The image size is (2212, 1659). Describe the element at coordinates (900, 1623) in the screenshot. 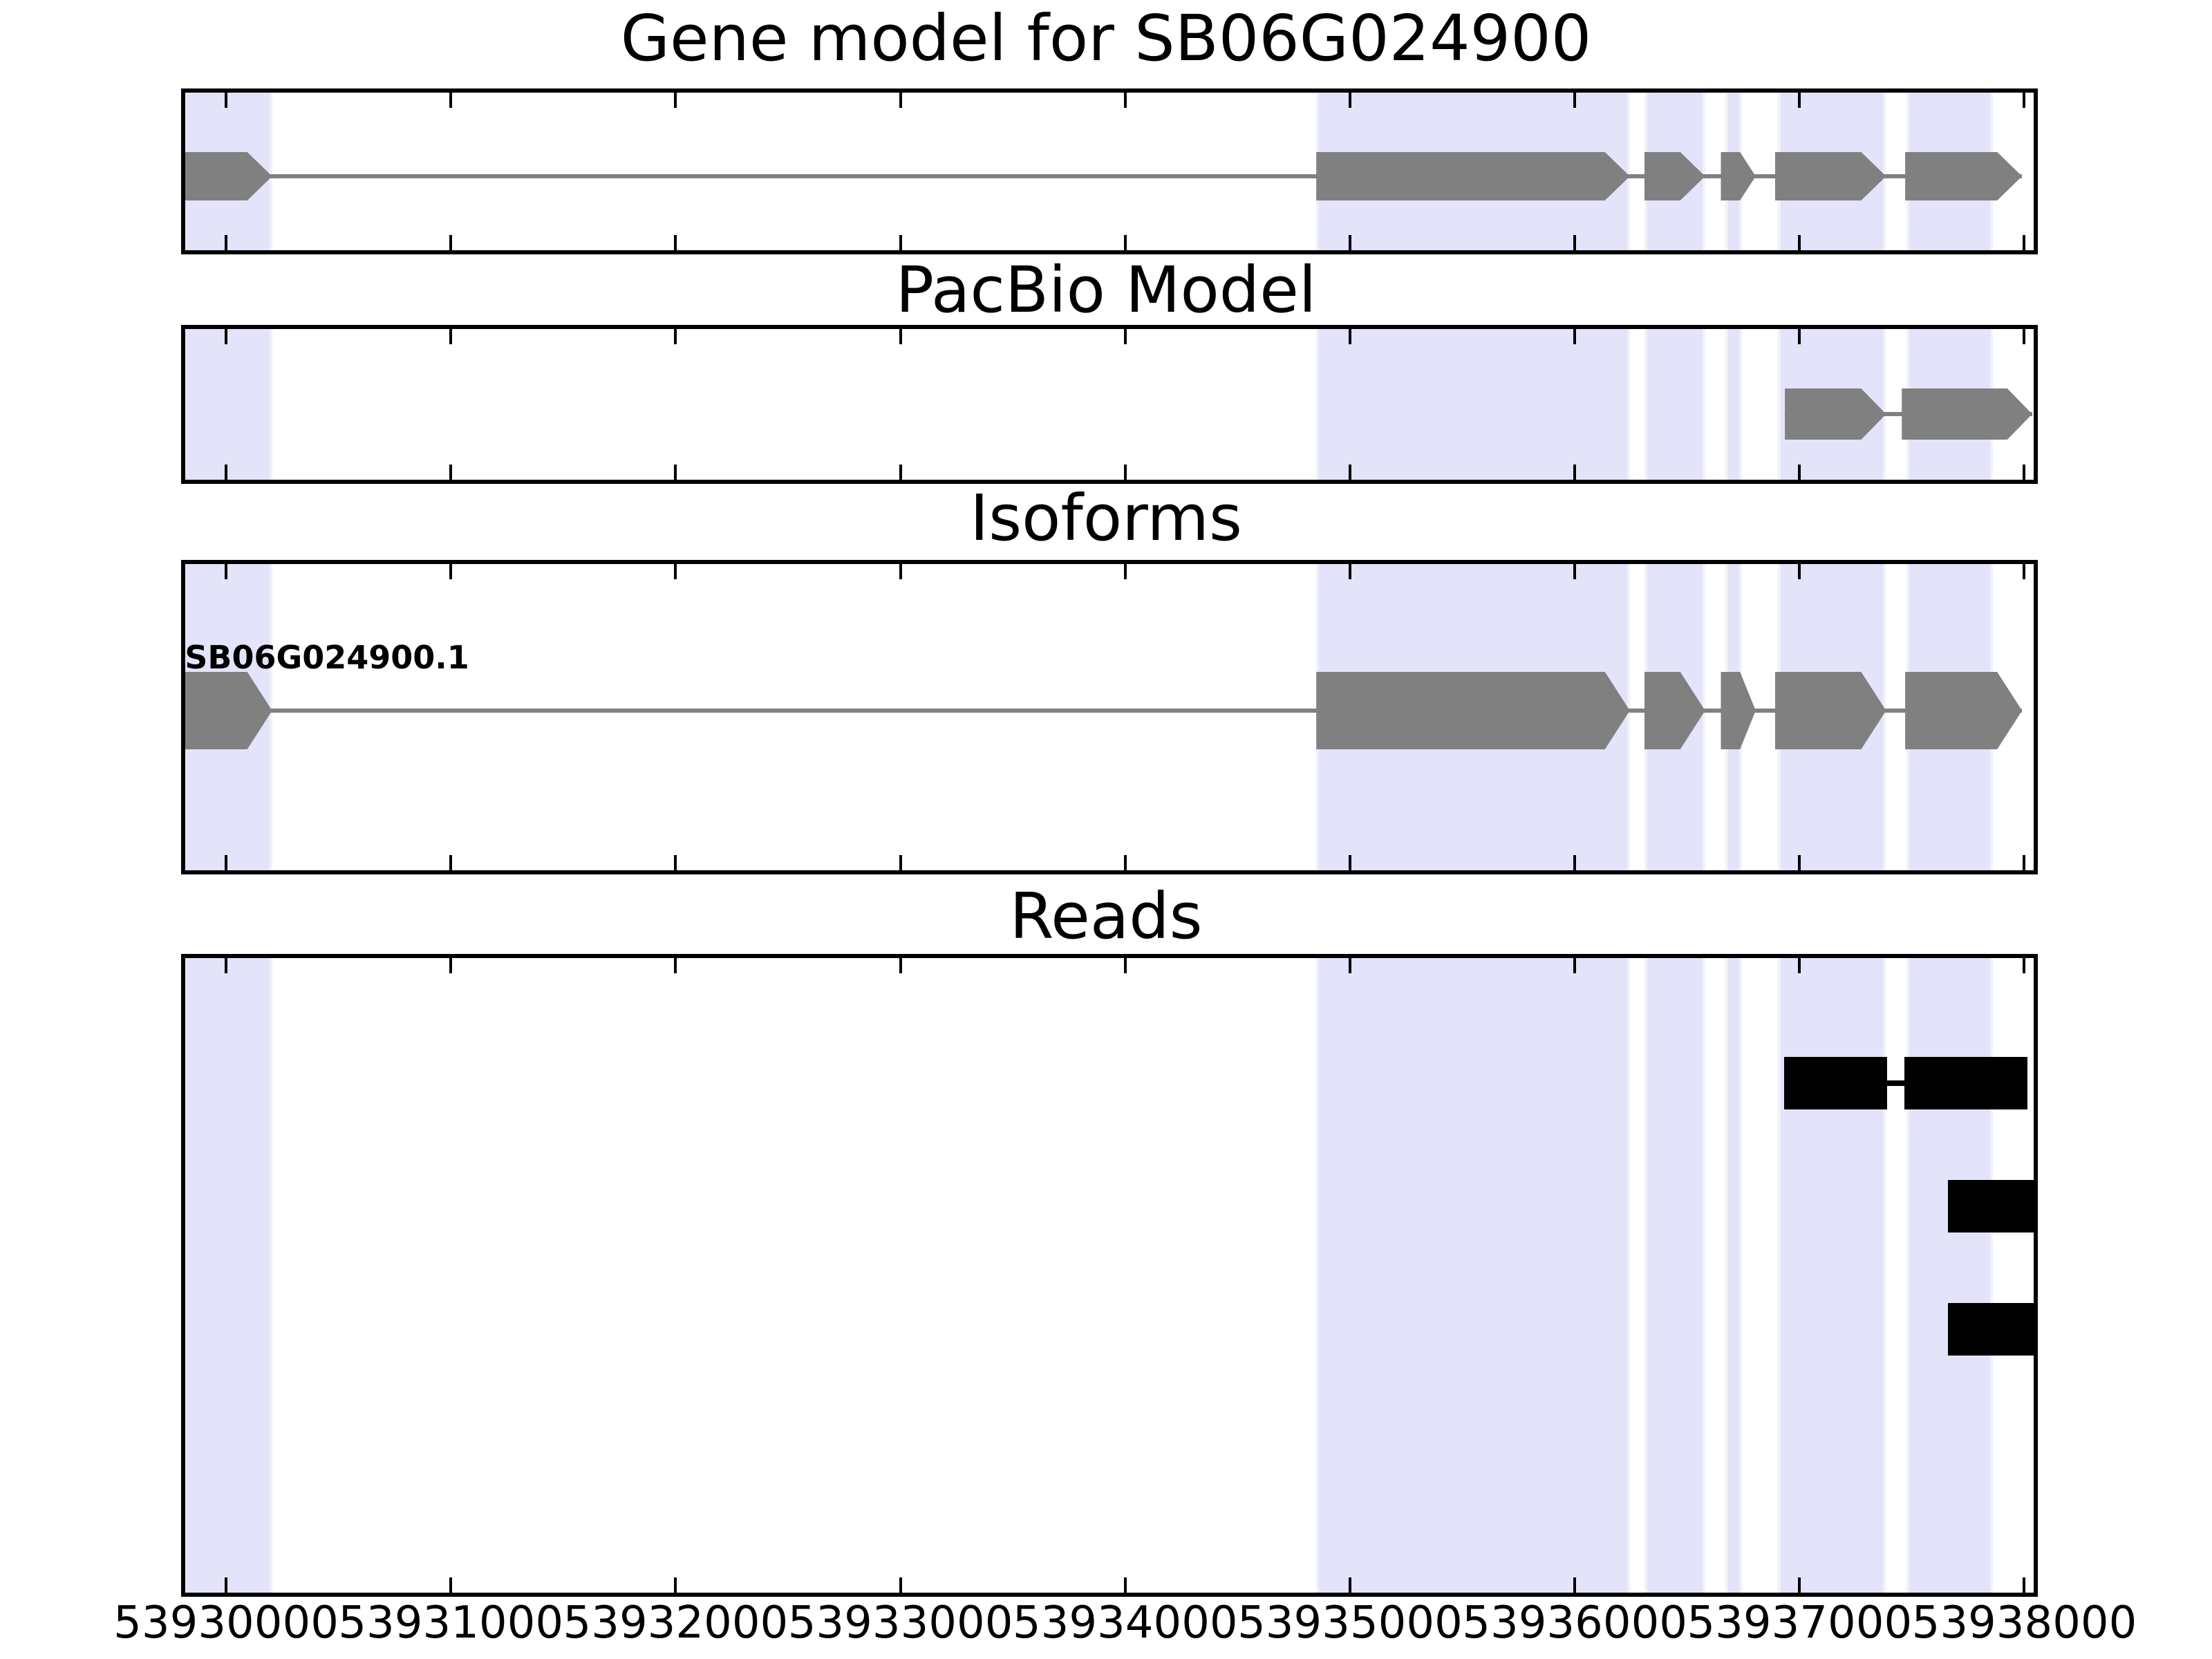

I see `x-tick-label: 53933000` at that location.